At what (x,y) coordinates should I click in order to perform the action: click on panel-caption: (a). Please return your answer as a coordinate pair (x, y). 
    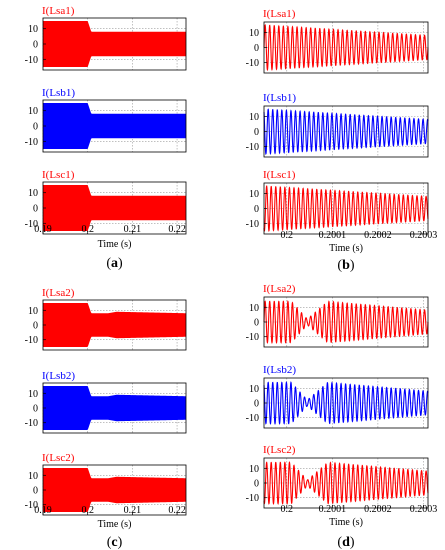
    Looking at the image, I should click on (114, 263).